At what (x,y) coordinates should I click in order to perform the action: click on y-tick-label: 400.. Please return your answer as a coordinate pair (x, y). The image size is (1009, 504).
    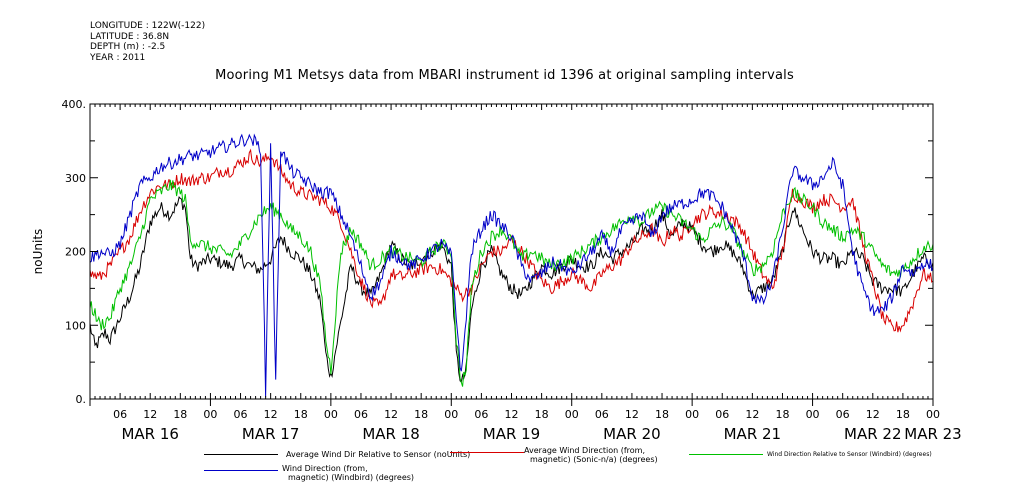
    Looking at the image, I should click on (74, 104).